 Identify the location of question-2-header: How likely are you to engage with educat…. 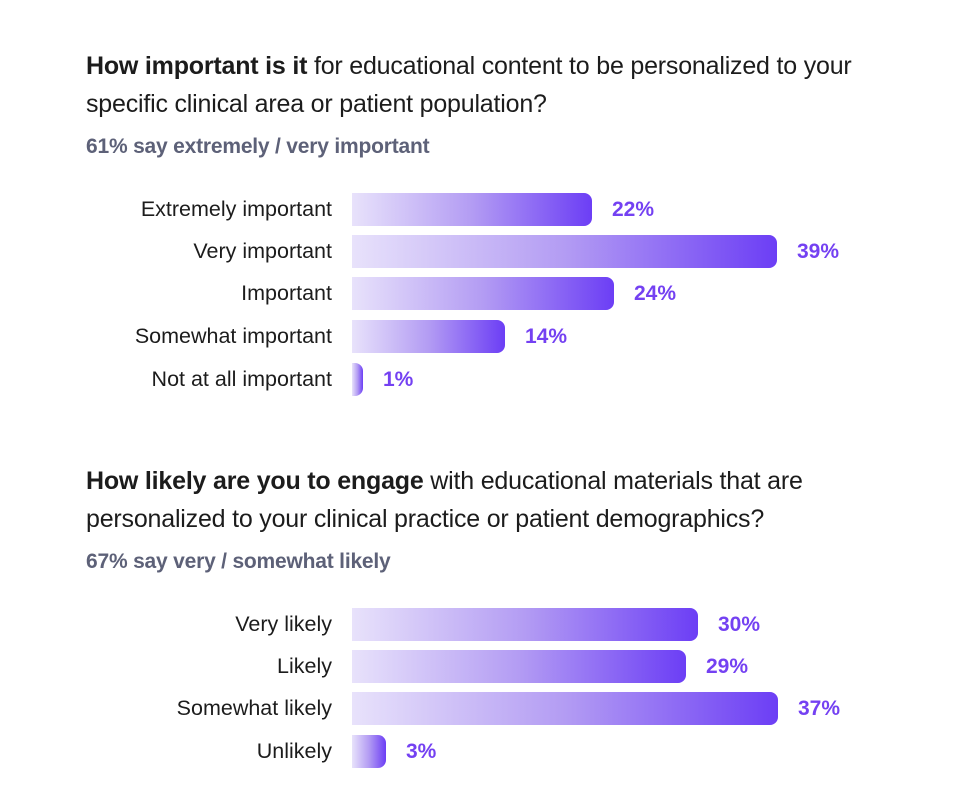
(486, 518).